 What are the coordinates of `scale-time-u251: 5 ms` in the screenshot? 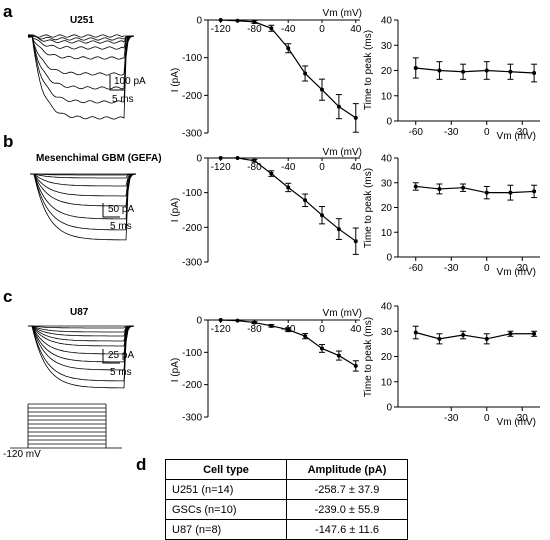 It's located at (123, 99).